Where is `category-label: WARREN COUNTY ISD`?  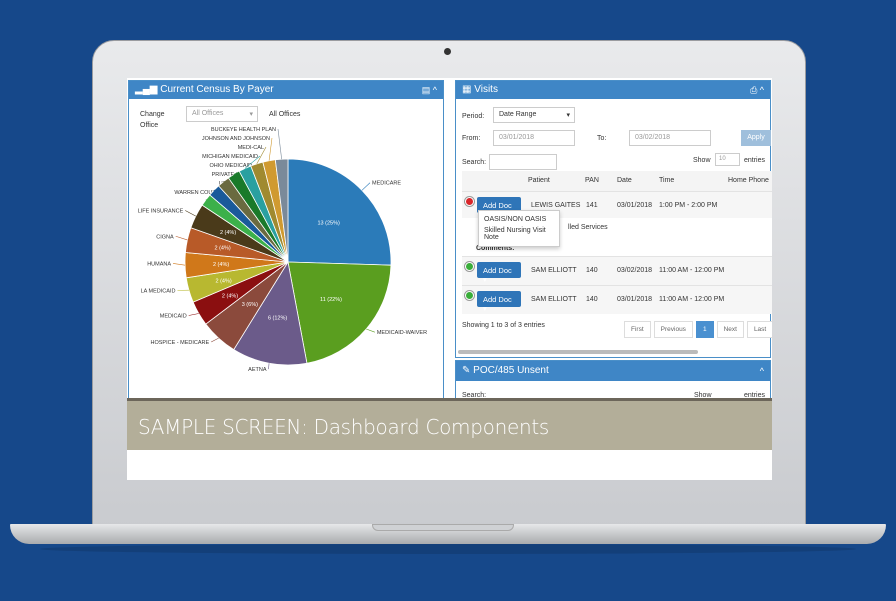
category-label: WARREN COUNTY ISD is located at coordinates (204, 193).